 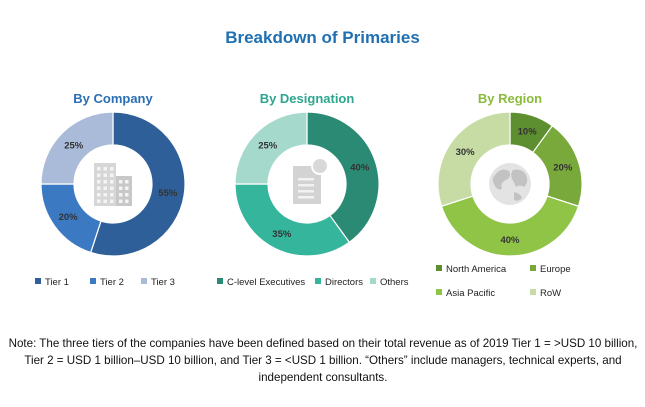 What do you see at coordinates (112, 282) in the screenshot?
I see `legend-label: Tier 2` at bounding box center [112, 282].